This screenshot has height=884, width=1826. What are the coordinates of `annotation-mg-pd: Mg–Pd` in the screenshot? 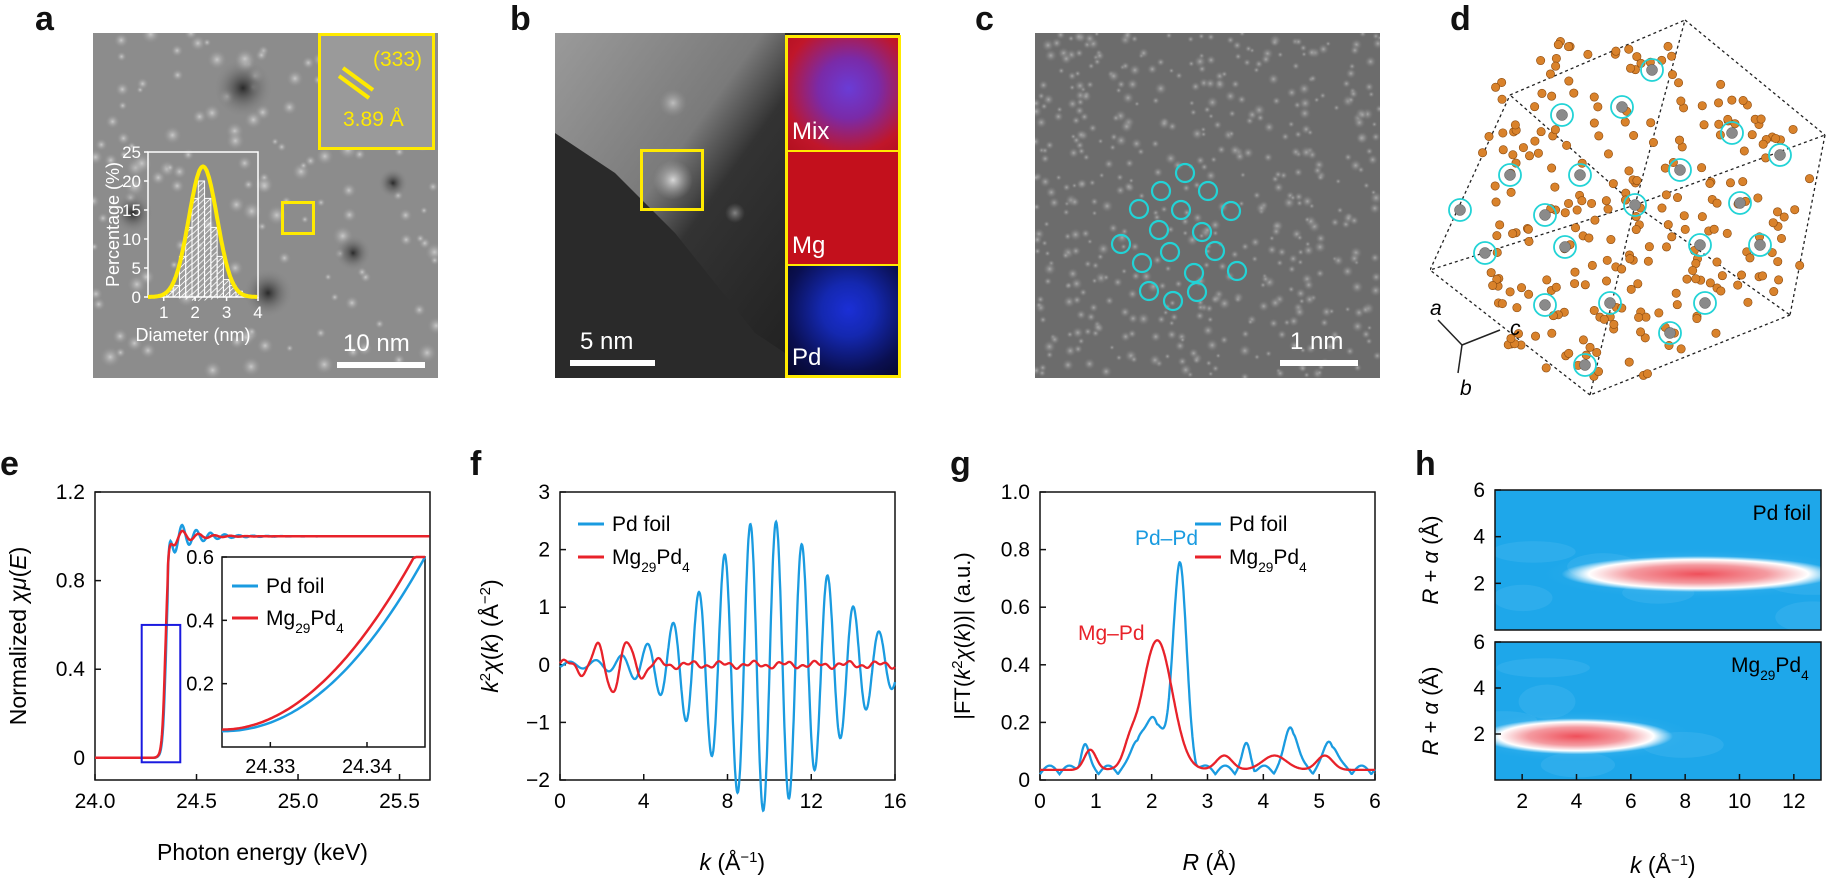 It's located at (1111, 633).